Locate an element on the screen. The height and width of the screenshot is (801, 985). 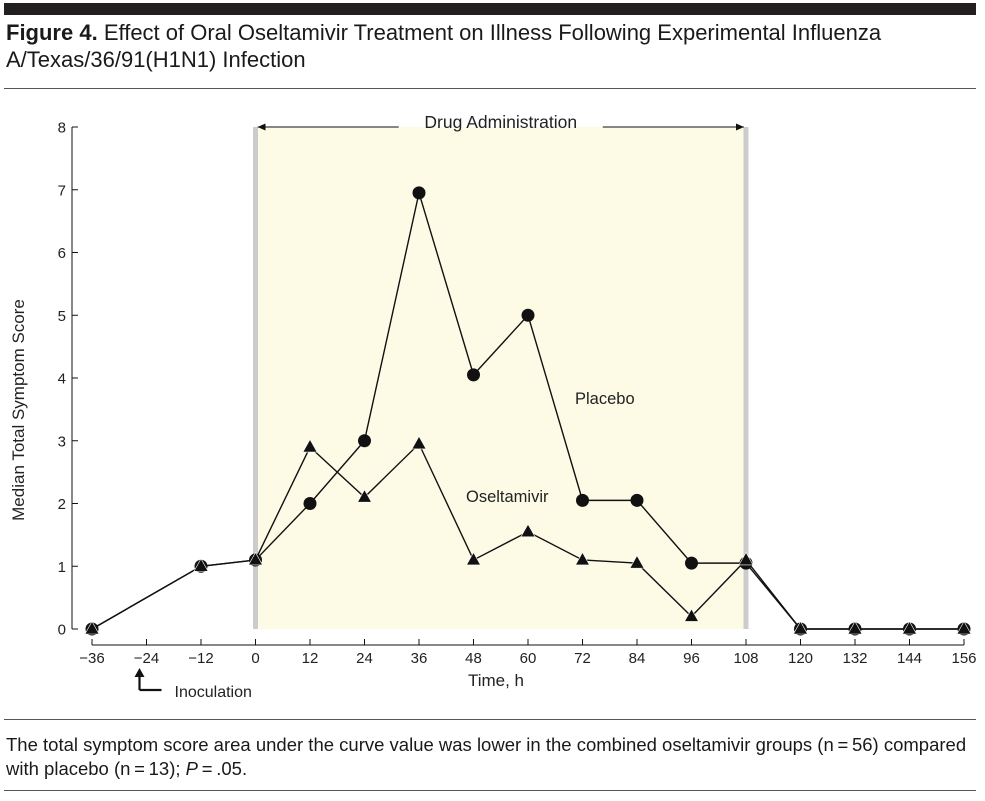
x-tick-label: 84 is located at coordinates (637, 658).